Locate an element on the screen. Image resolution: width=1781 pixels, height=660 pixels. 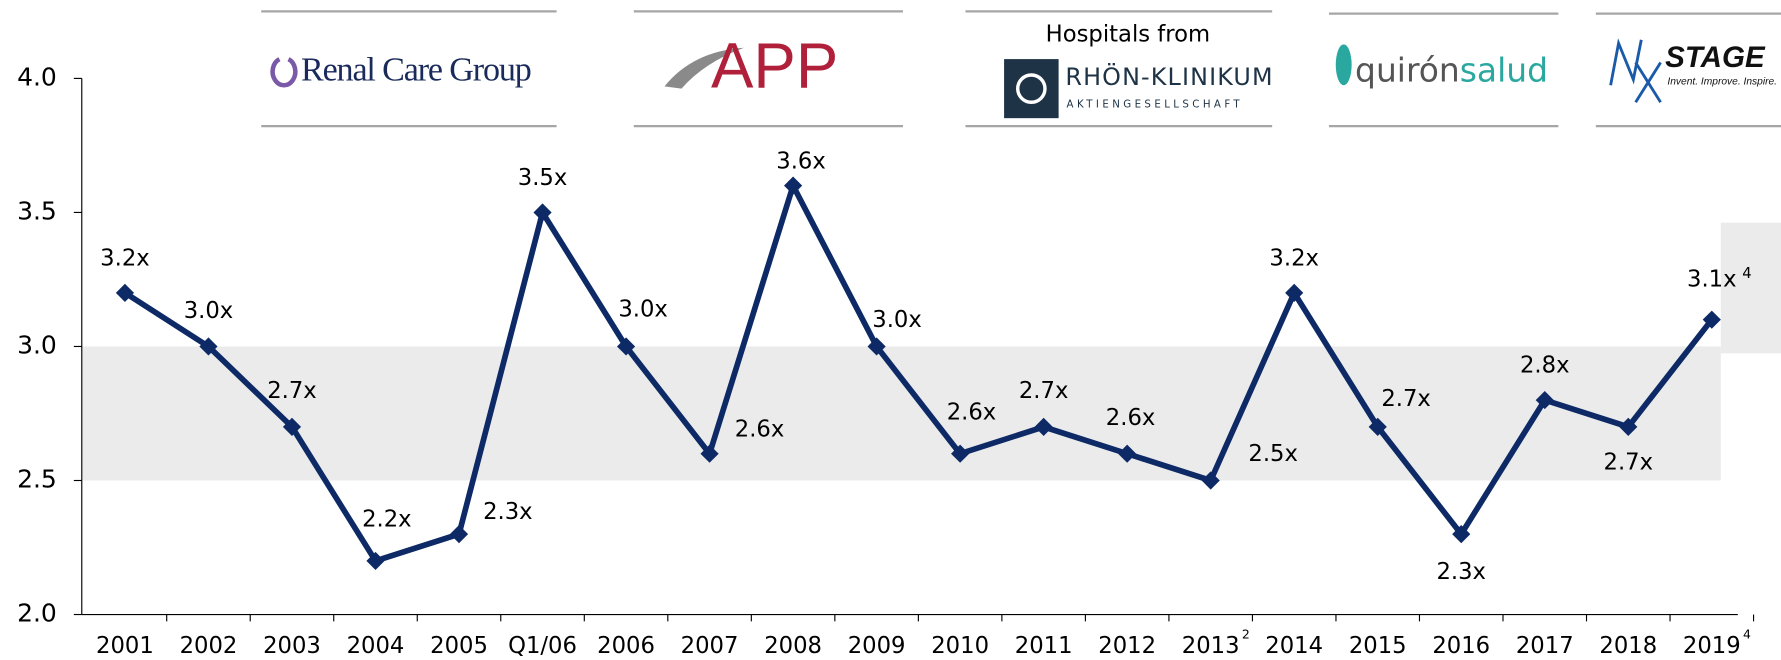
x-tick-label: 2002 is located at coordinates (209, 646).